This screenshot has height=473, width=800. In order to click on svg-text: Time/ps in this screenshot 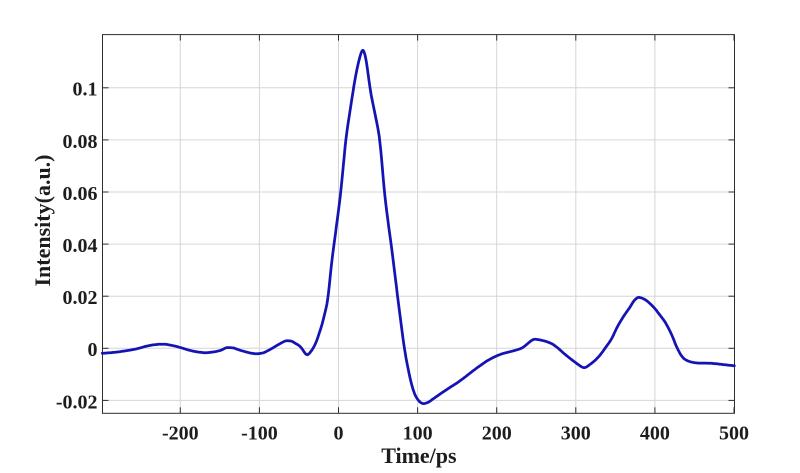, I will do `click(419, 455)`.